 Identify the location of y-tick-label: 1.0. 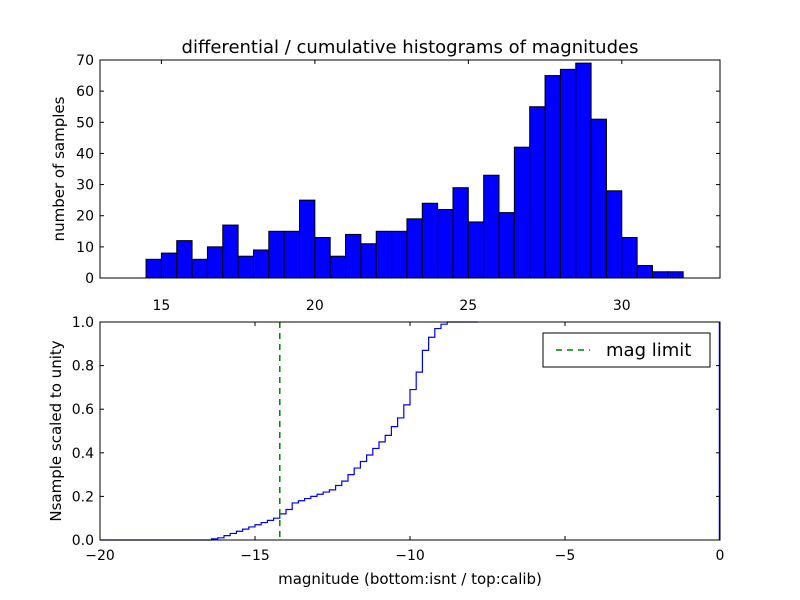
(83, 323).